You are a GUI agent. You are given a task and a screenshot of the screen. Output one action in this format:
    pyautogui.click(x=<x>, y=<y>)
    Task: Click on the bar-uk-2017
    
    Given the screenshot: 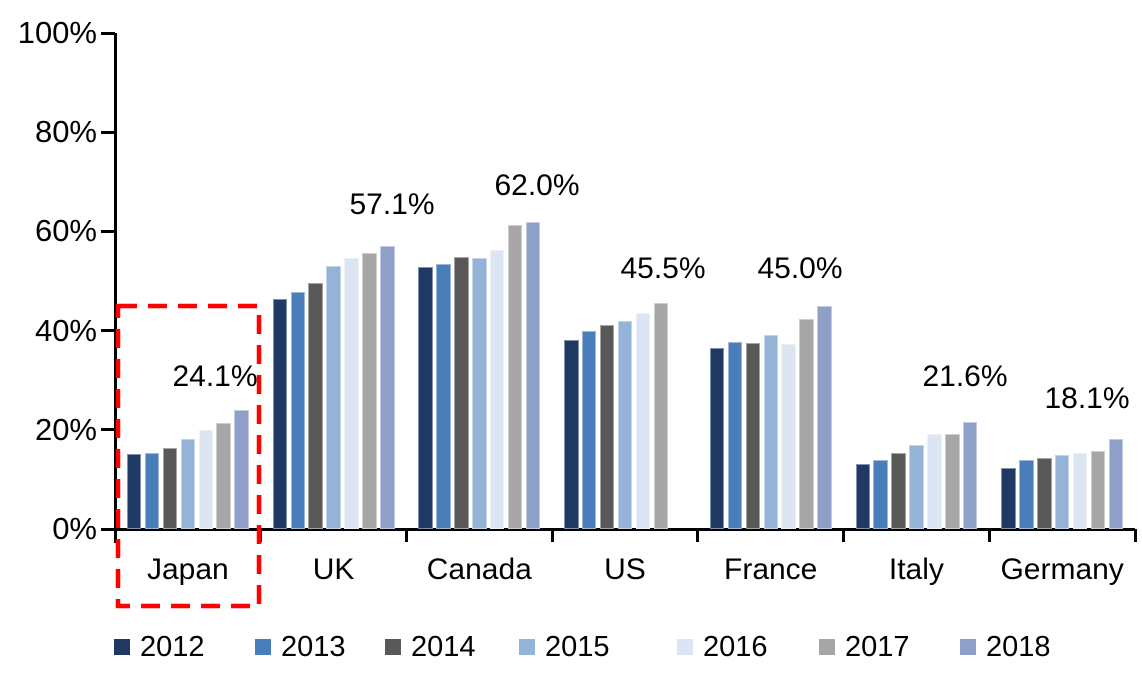 What is the action you would take?
    pyautogui.click(x=369, y=390)
    